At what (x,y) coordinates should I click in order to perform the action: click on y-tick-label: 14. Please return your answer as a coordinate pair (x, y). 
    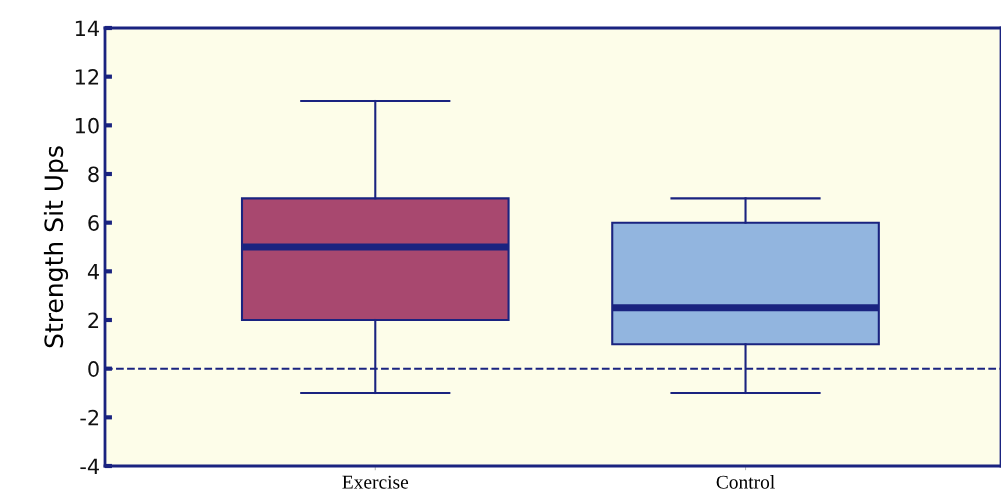
    Looking at the image, I should click on (87, 28).